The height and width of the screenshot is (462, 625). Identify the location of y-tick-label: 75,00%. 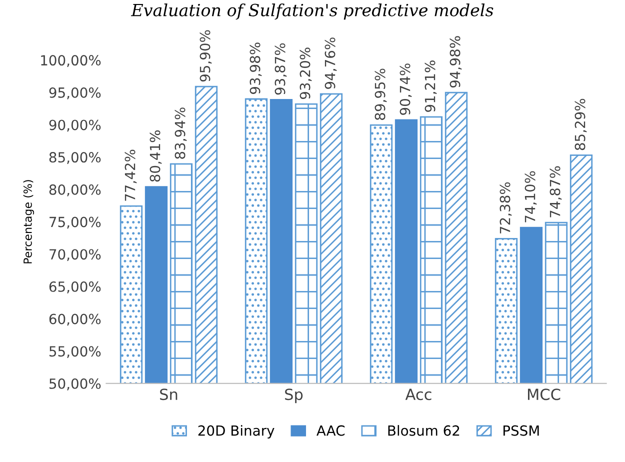
(75, 222).